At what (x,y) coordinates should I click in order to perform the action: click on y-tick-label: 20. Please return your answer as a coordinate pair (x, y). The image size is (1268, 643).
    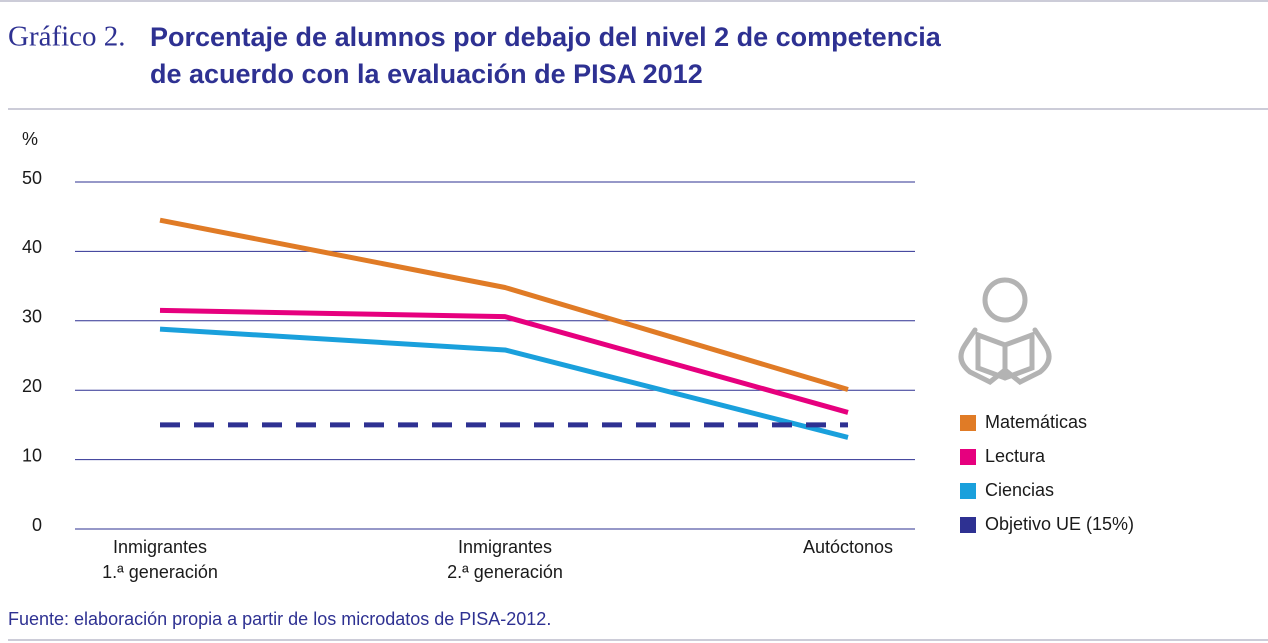
    Looking at the image, I should click on (32, 386).